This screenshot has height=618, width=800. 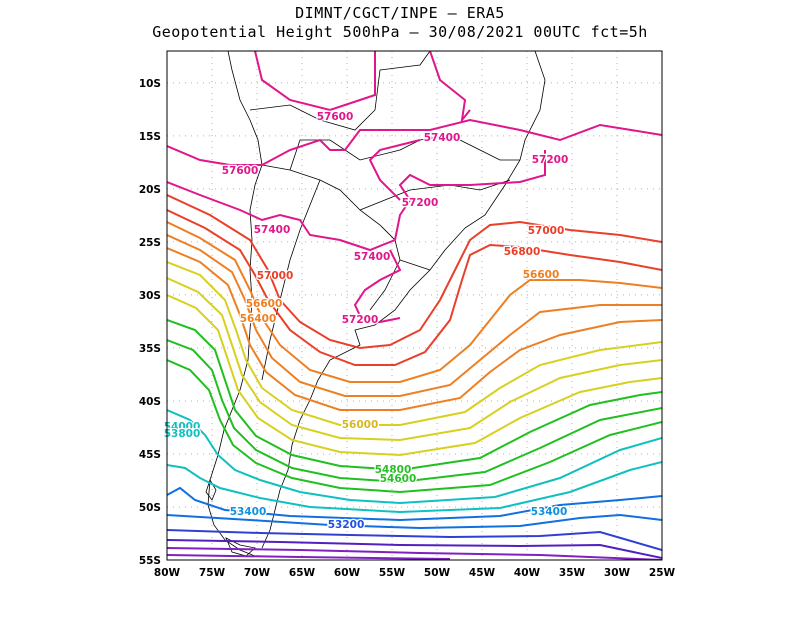 What do you see at coordinates (211, 490) in the screenshot?
I see `island` at bounding box center [211, 490].